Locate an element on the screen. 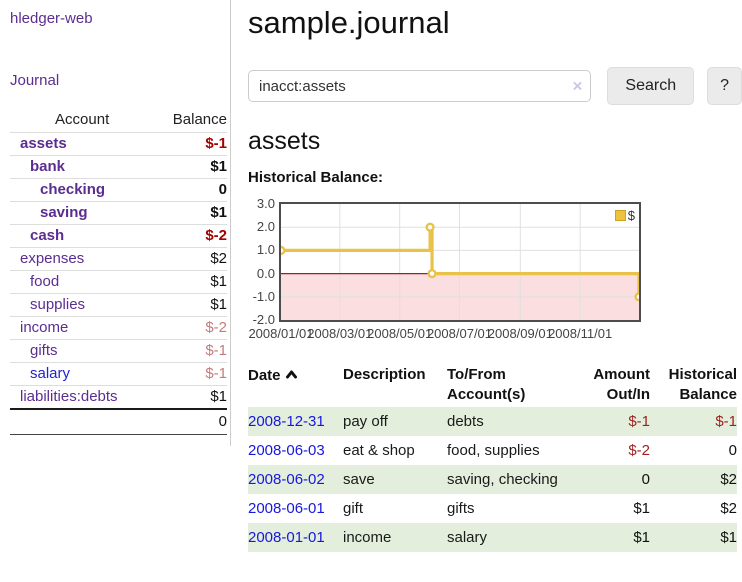 The height and width of the screenshot is (582, 742). register-cell-description: eat & shop is located at coordinates (379, 450).